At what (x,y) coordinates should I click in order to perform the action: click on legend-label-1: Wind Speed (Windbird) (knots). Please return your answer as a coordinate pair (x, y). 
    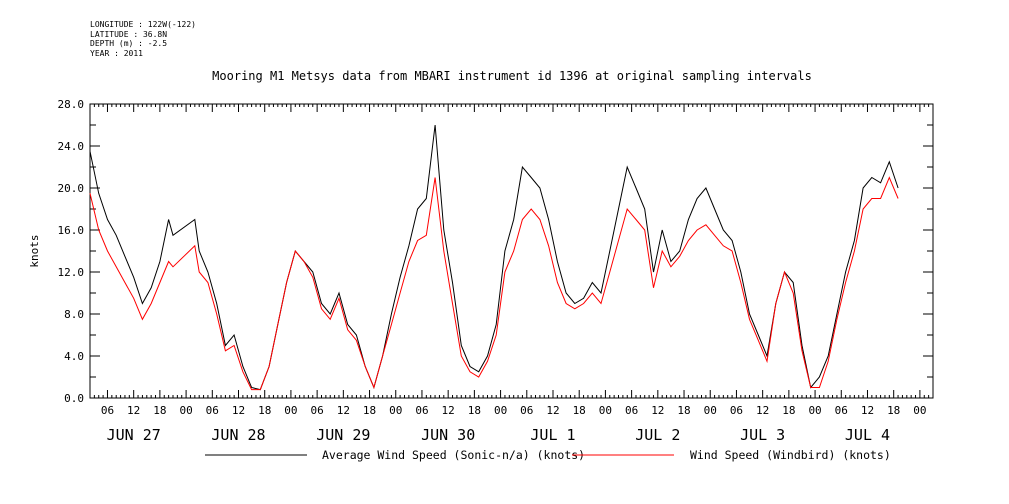
    Looking at the image, I should click on (790, 455).